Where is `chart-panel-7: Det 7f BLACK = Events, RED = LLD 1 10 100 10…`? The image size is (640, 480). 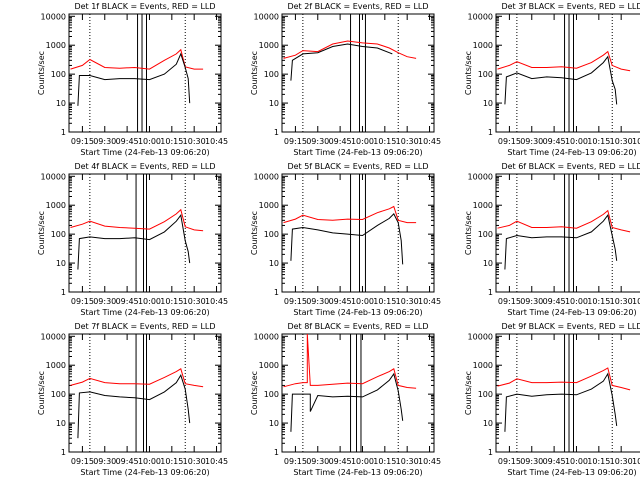 chart-panel-7: Det 7f BLACK = Events, RED = LLD 1 10 100 10… is located at coordinates (132, 399).